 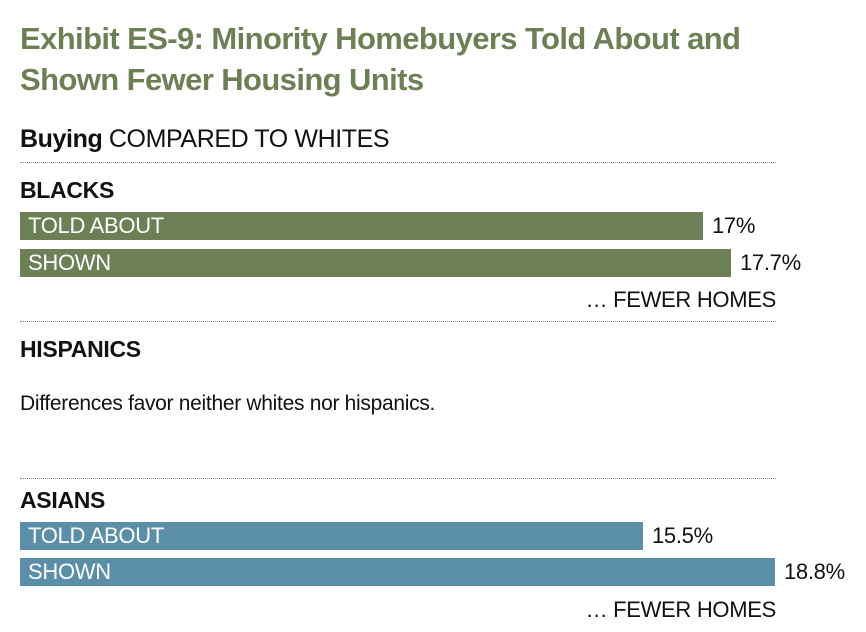 What do you see at coordinates (770, 262) in the screenshot?
I see `value-blacks-shown: 17.7%` at bounding box center [770, 262].